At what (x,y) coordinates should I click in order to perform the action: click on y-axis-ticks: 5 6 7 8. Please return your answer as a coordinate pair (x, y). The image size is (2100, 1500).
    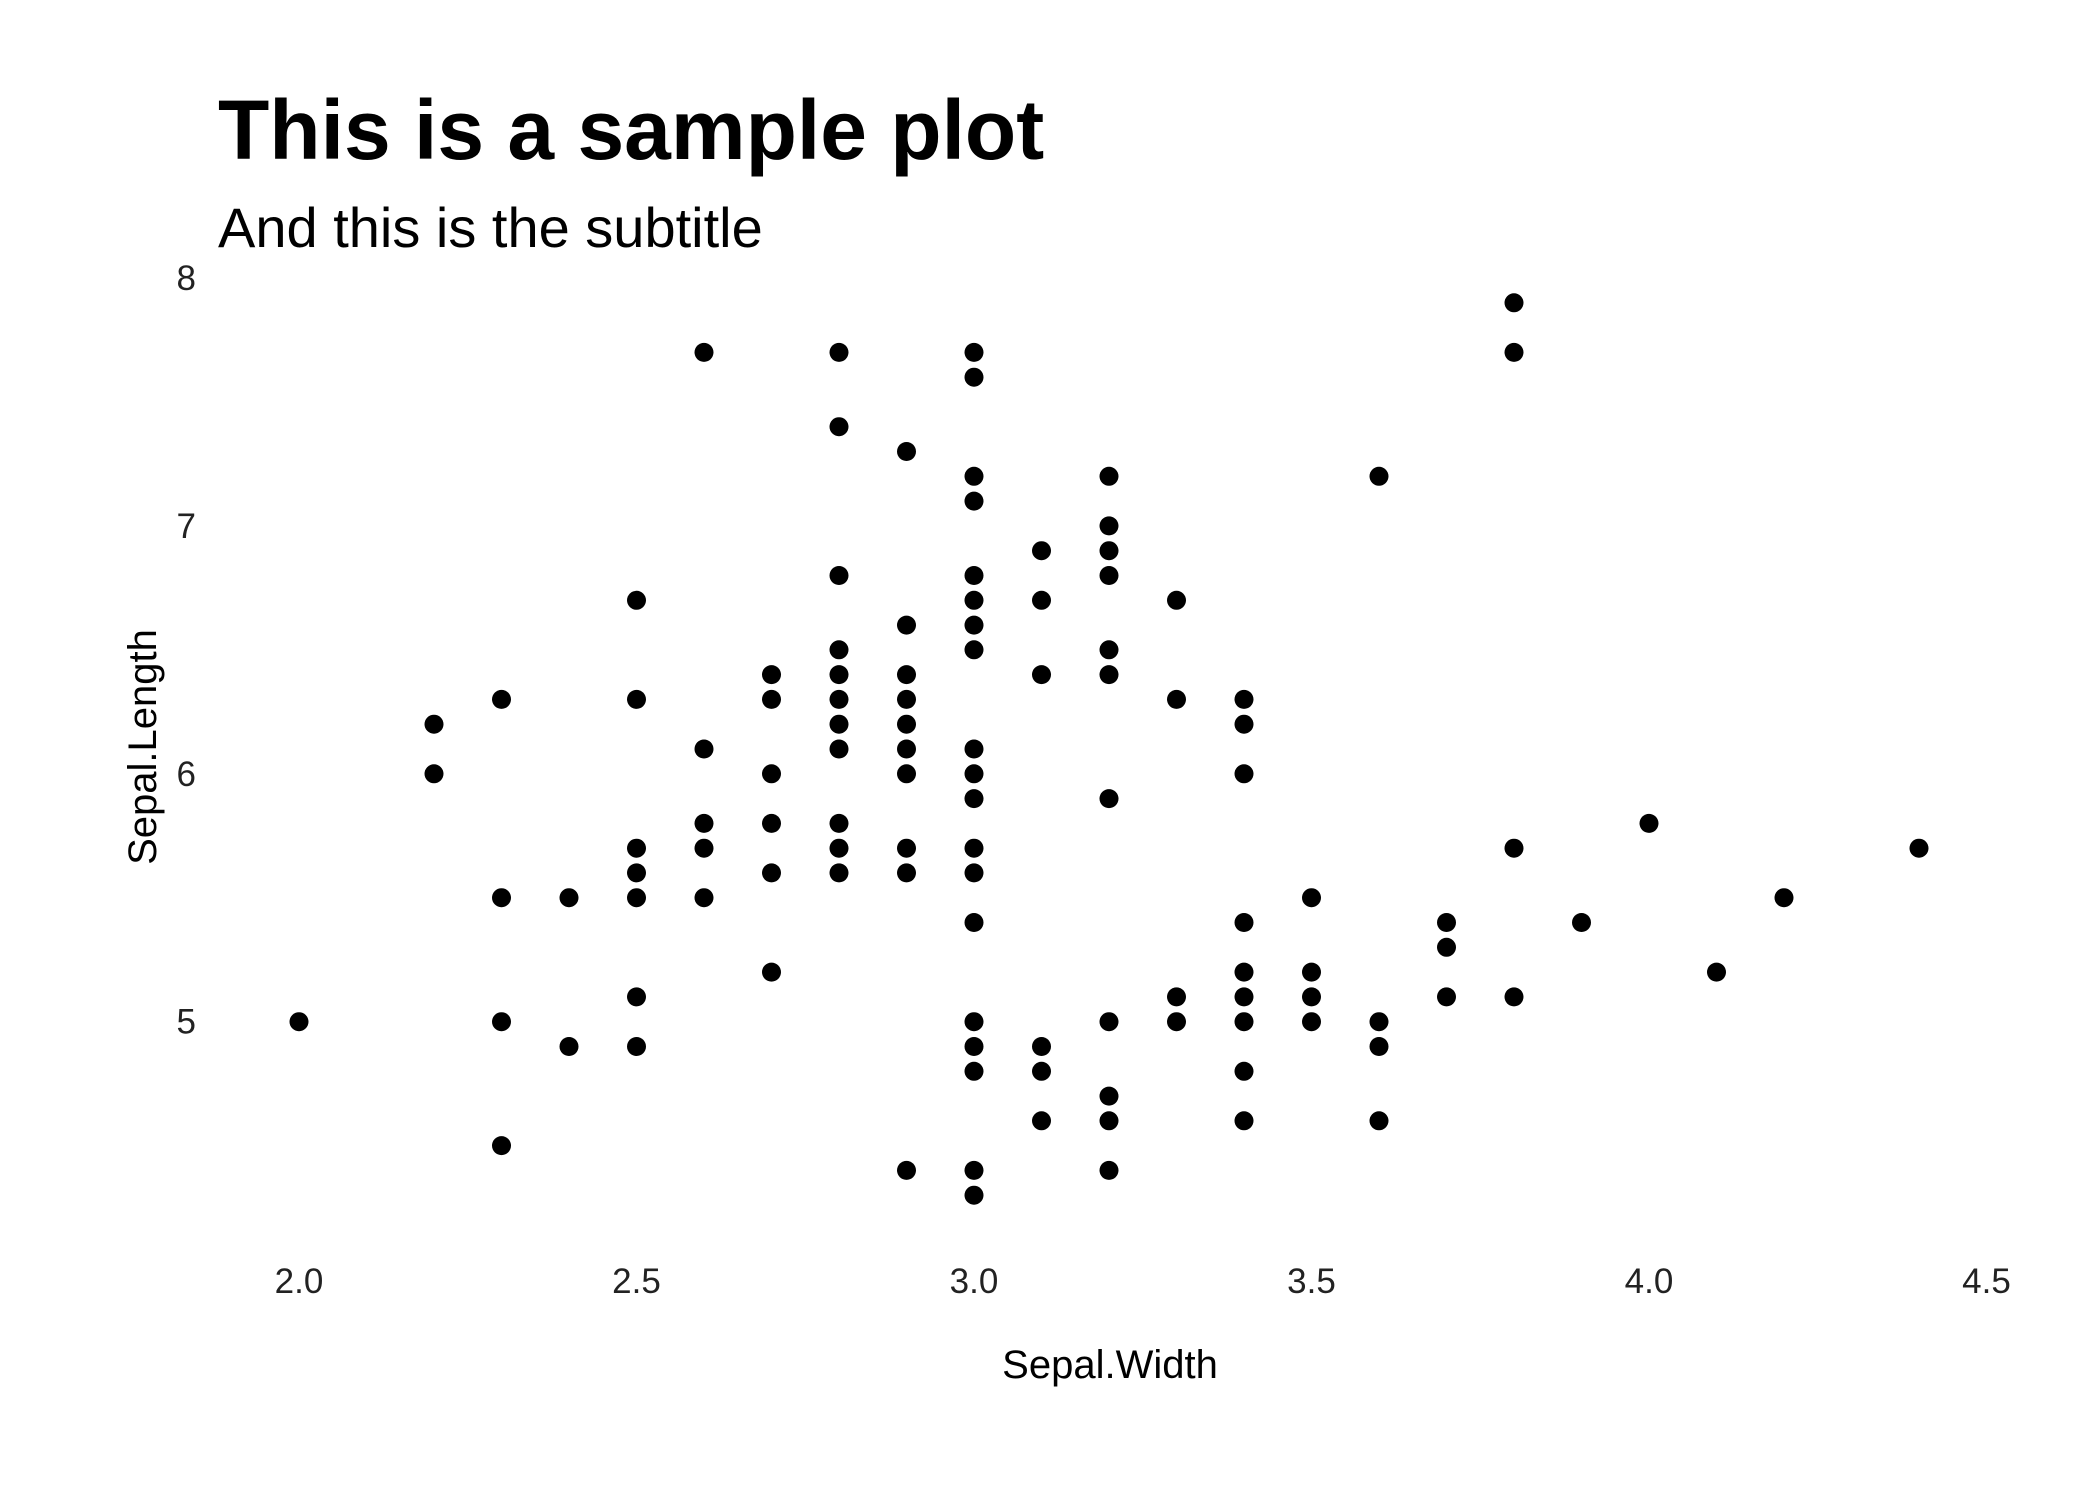
    Looking at the image, I should click on (186, 650).